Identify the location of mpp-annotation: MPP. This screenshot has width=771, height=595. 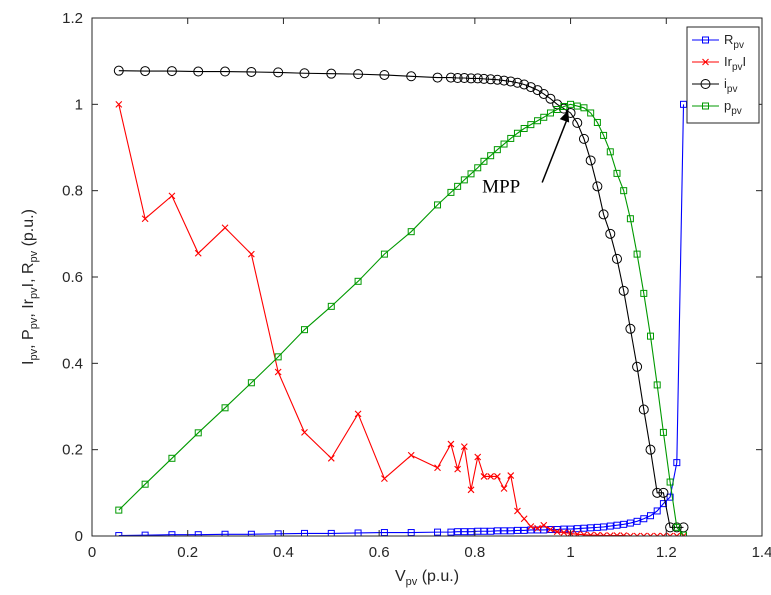
(526, 153).